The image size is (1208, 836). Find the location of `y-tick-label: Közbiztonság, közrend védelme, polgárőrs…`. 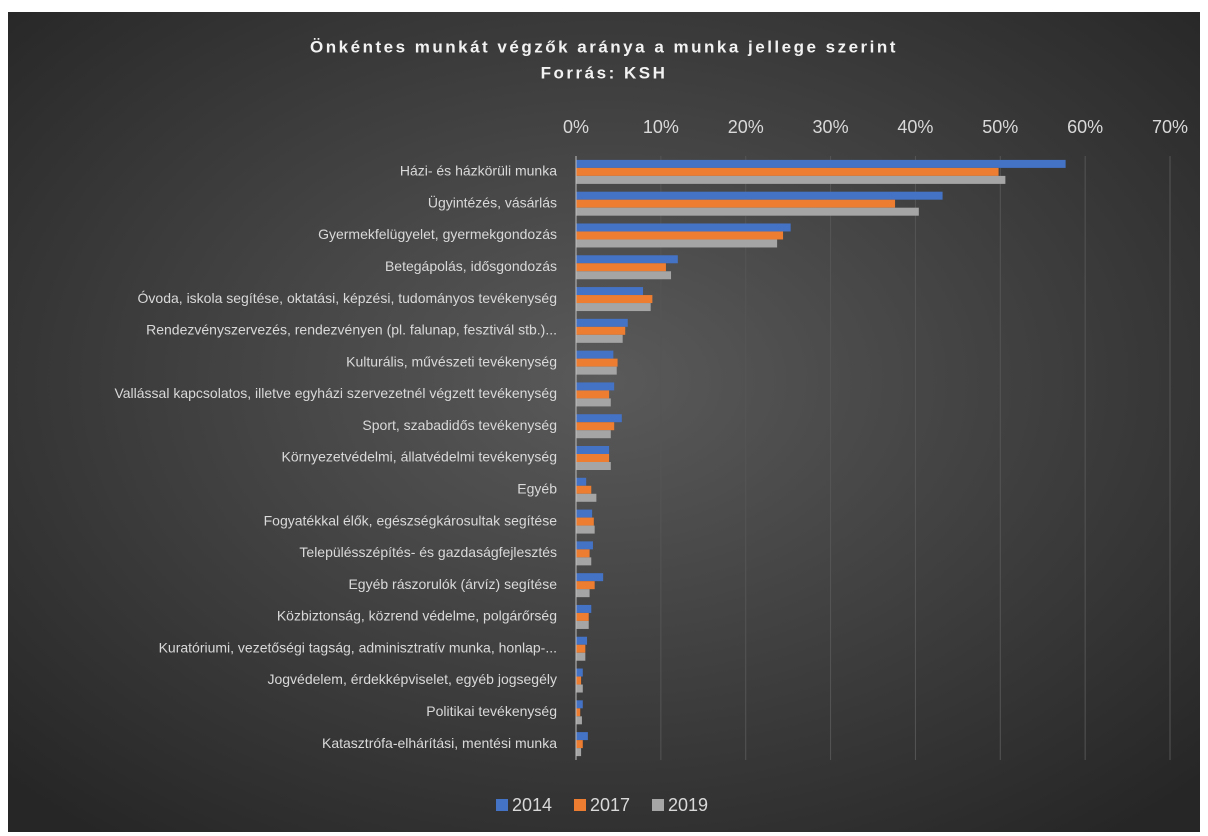

y-tick-label: Közbiztonság, közrend védelme, polgárőrs… is located at coordinates (417, 616).